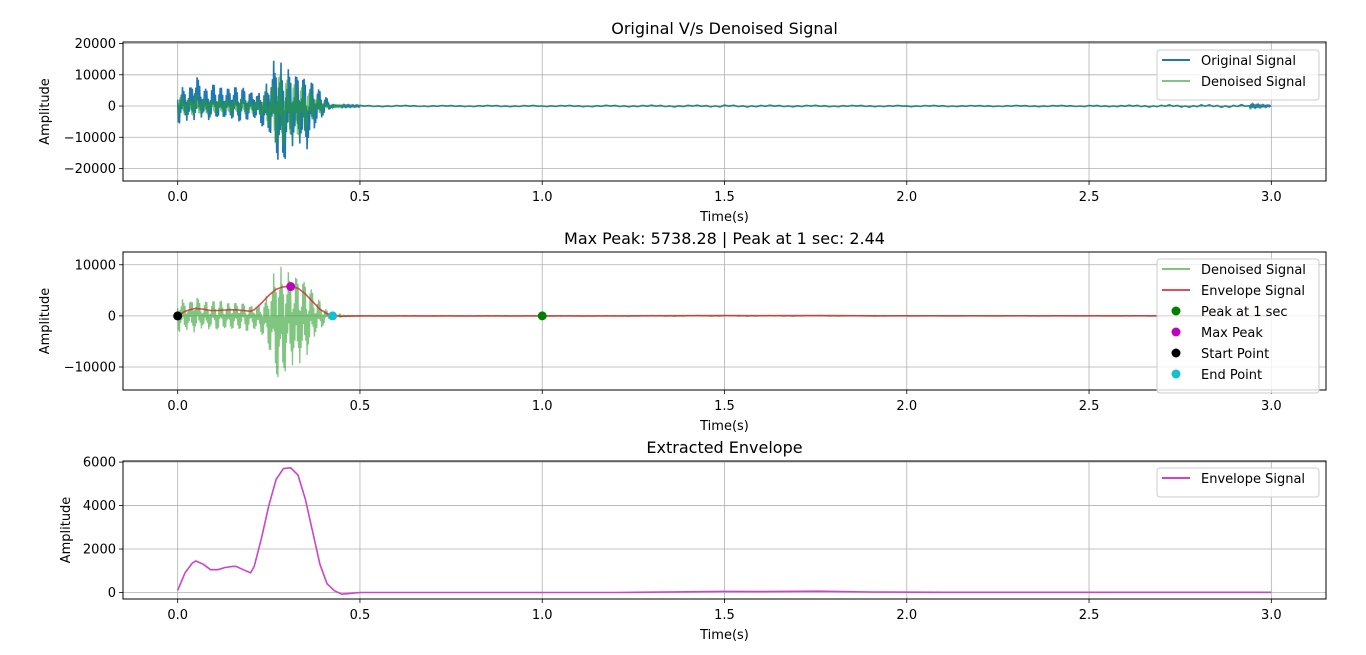 The height and width of the screenshot is (655, 1366). Describe the element at coordinates (333, 316) in the screenshot. I see `marker-end-point` at that location.